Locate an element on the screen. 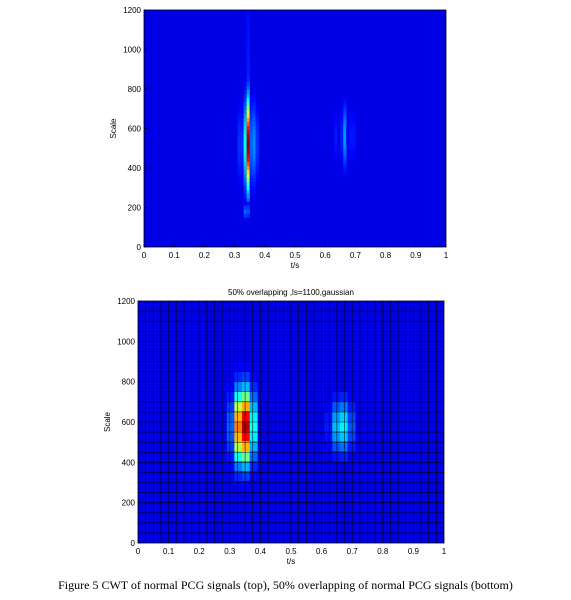 This screenshot has width=571, height=600. x-axis-label: t/s is located at coordinates (295, 265).